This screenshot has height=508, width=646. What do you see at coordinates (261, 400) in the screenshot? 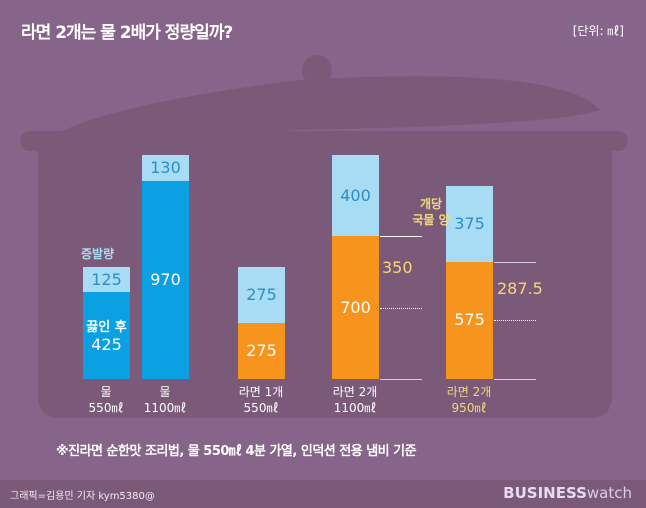
I see `category-label: 라면 1개 550㎖` at bounding box center [261, 400].